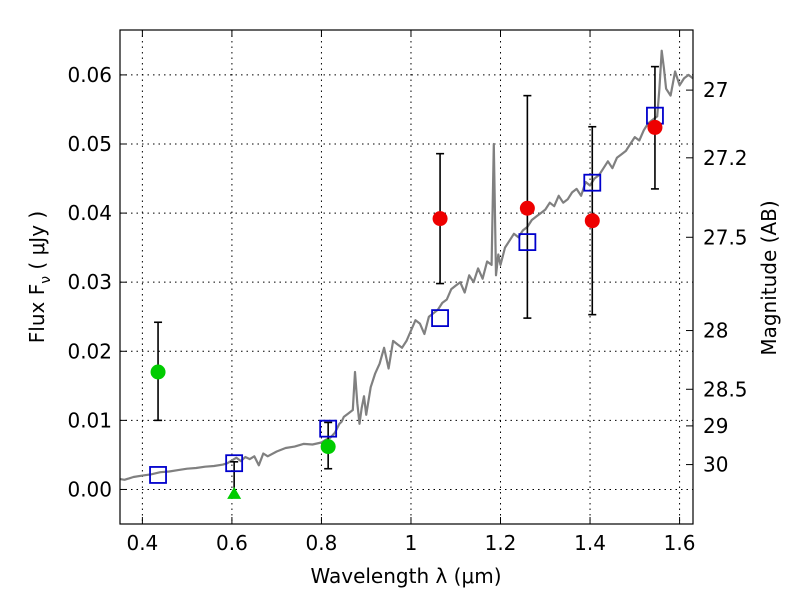 This screenshot has width=800, height=604. Describe the element at coordinates (725, 237) in the screenshot. I see `y2-tick-label: 27.5` at that location.